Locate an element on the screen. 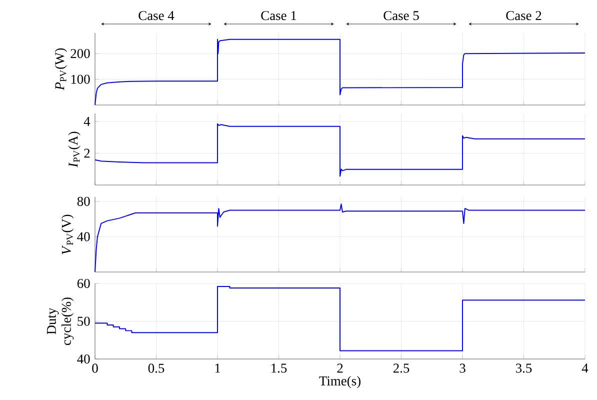 Image resolution: width=597 pixels, height=400 pixels. line-series is located at coordinates (340, 150).